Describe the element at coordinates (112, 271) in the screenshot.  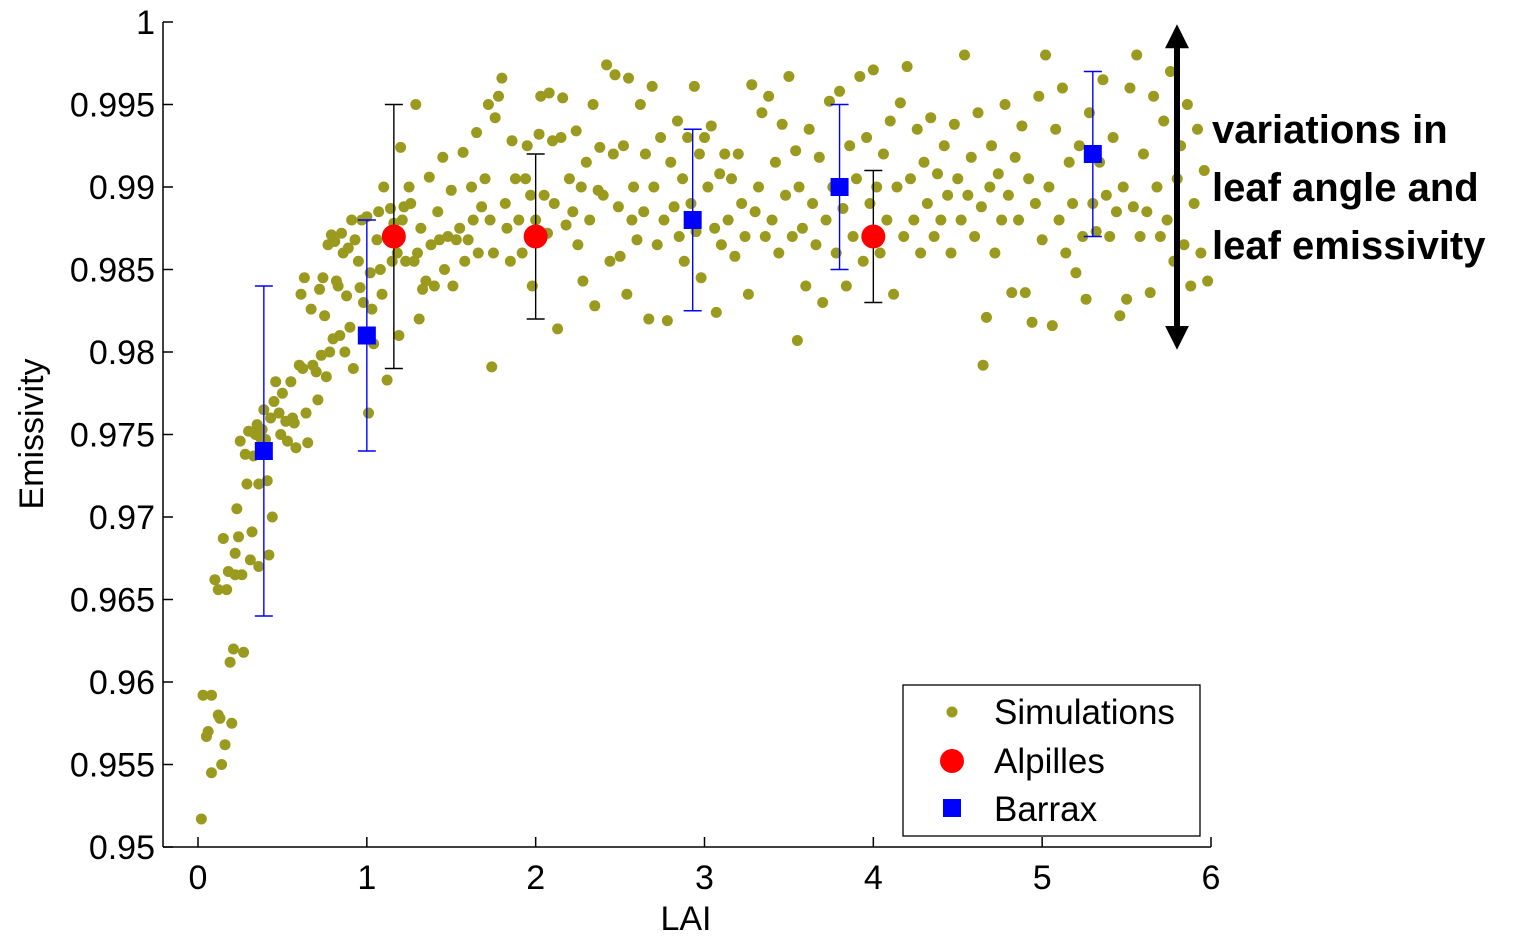
I see `y-tick-label: 0.985` at that location.